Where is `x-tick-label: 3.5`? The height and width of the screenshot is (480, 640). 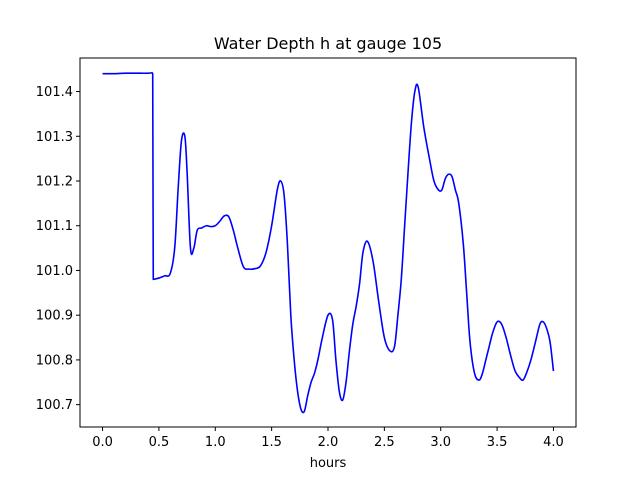 x-tick-label: 3.5 is located at coordinates (497, 442).